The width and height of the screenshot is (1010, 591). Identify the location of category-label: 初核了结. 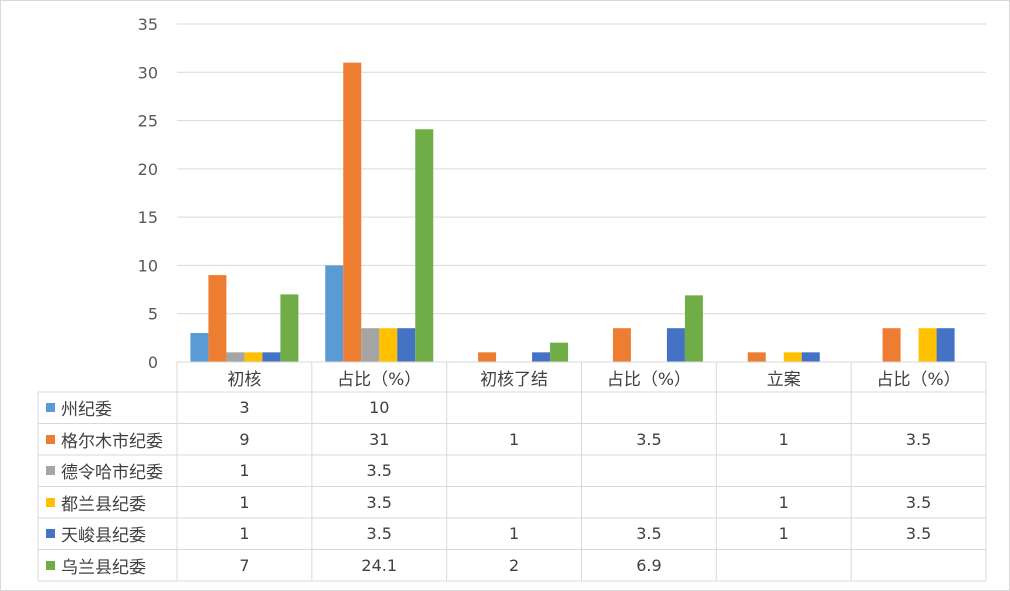
(514, 379).